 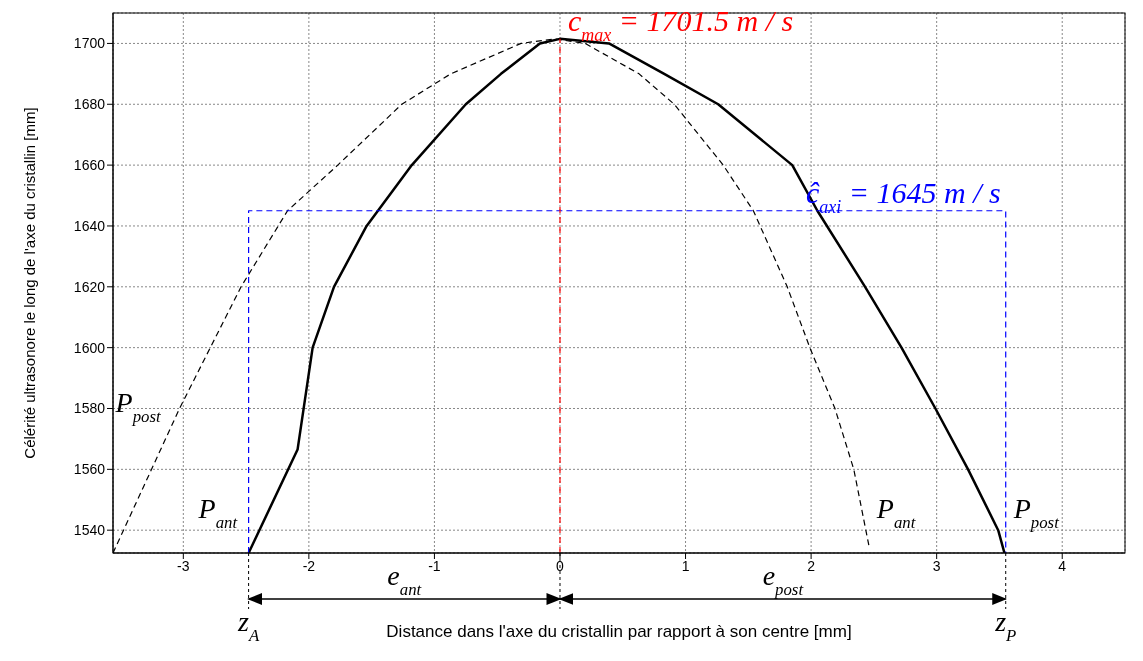 I want to click on y-axis-title: Célérité ultrasonore le long de l'axe du cristallin [mm], so click(x=30, y=283).